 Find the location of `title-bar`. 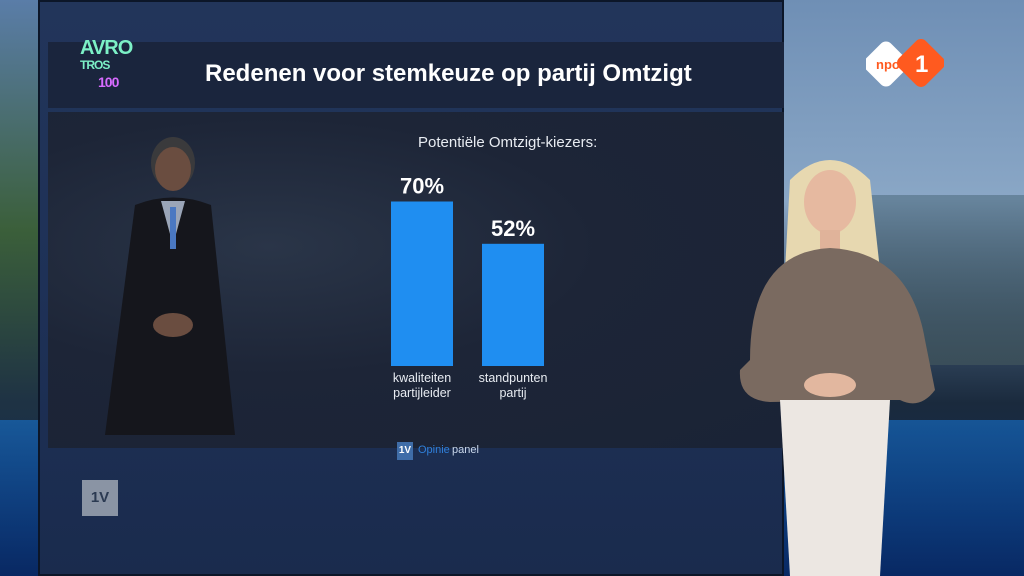

title-bar is located at coordinates (416, 75).